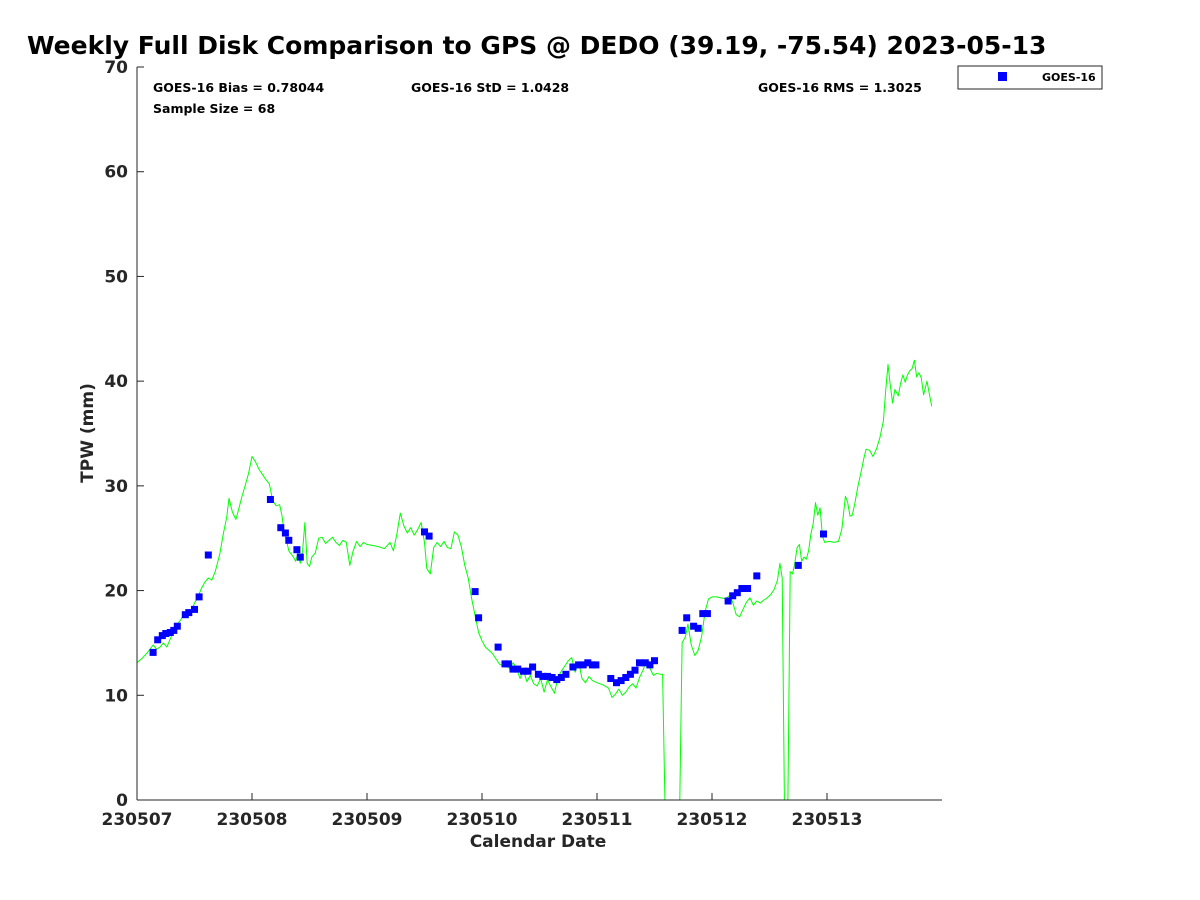  I want to click on y-tick-label: 60, so click(116, 173).